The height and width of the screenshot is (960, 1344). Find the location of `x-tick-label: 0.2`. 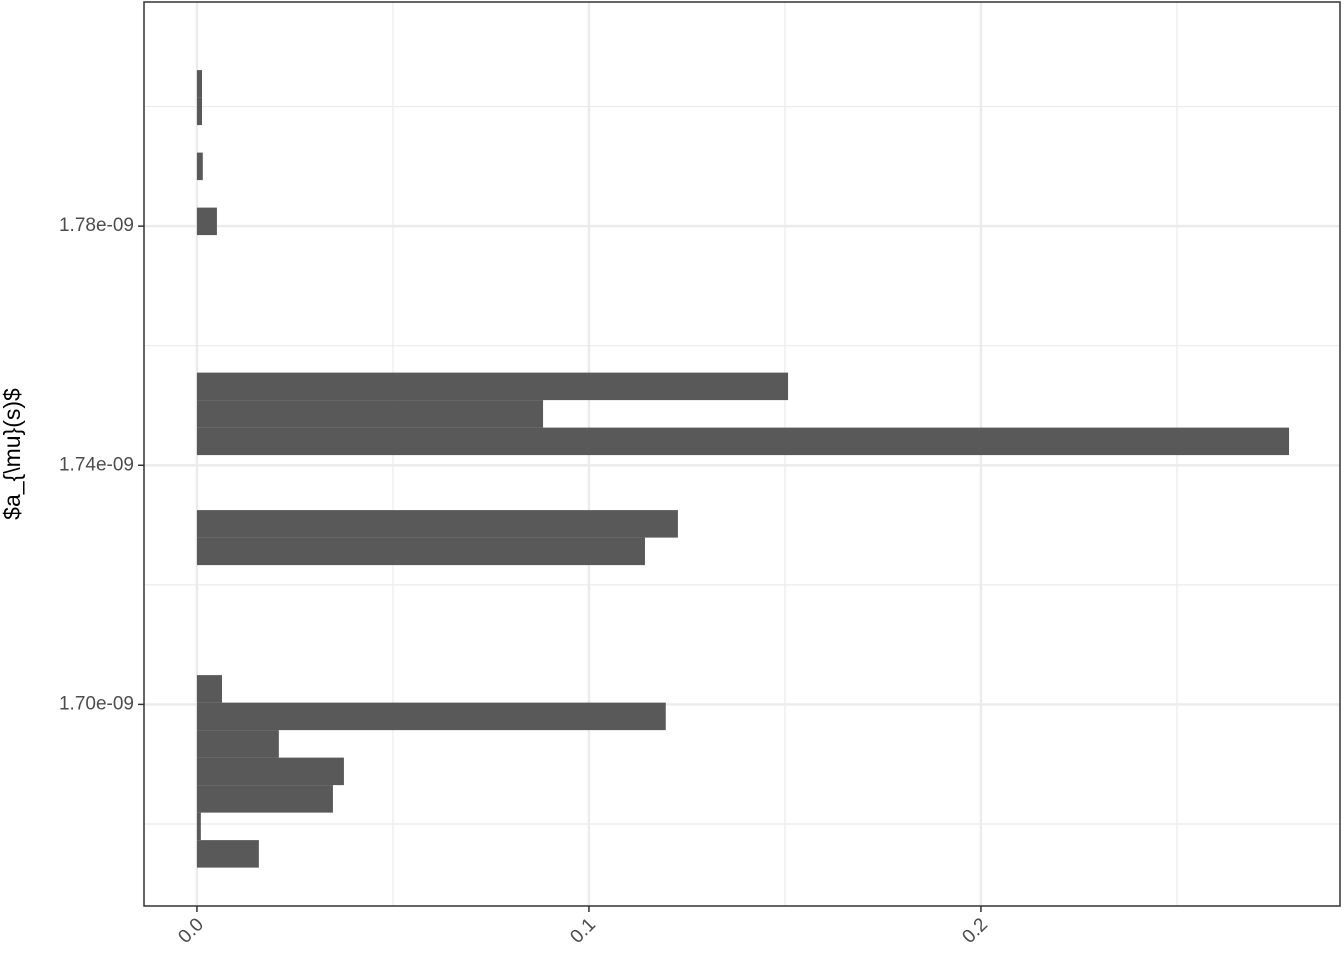

x-tick-label: 0.2 is located at coordinates (975, 931).